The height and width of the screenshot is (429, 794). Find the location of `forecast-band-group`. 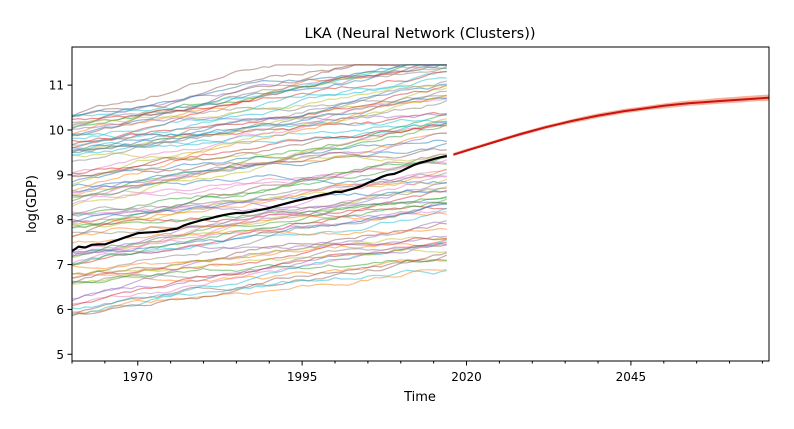

forecast-band-group is located at coordinates (611, 125).